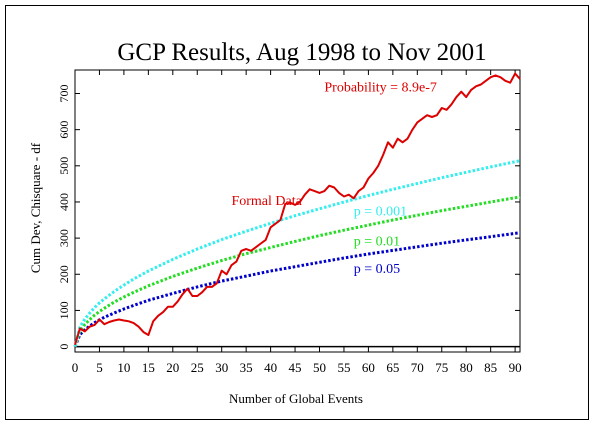 This screenshot has width=596, height=427. I want to click on series-label: p = 0.01, so click(377, 241).